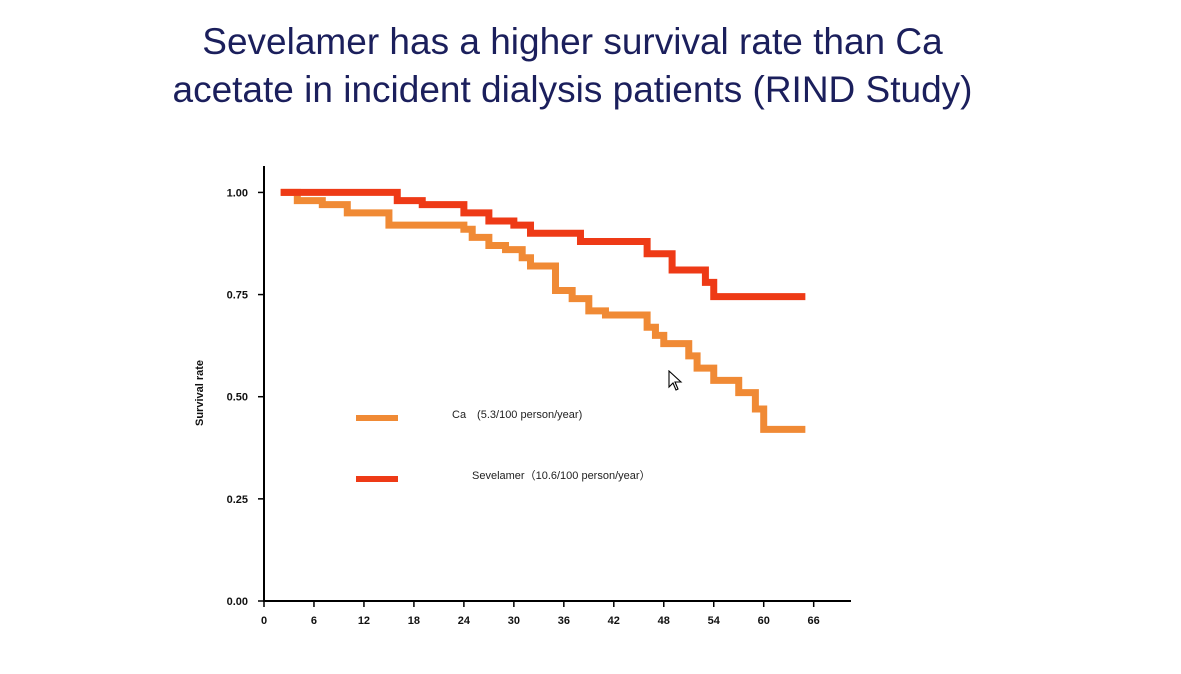  Describe the element at coordinates (564, 621) in the screenshot. I see `x-tick-label: 36` at that location.